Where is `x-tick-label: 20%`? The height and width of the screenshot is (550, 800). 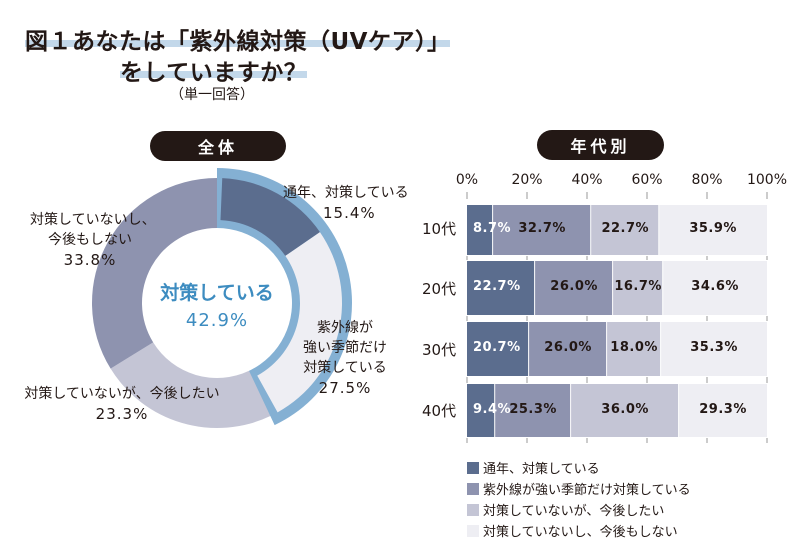 x-tick-label: 20% is located at coordinates (527, 180).